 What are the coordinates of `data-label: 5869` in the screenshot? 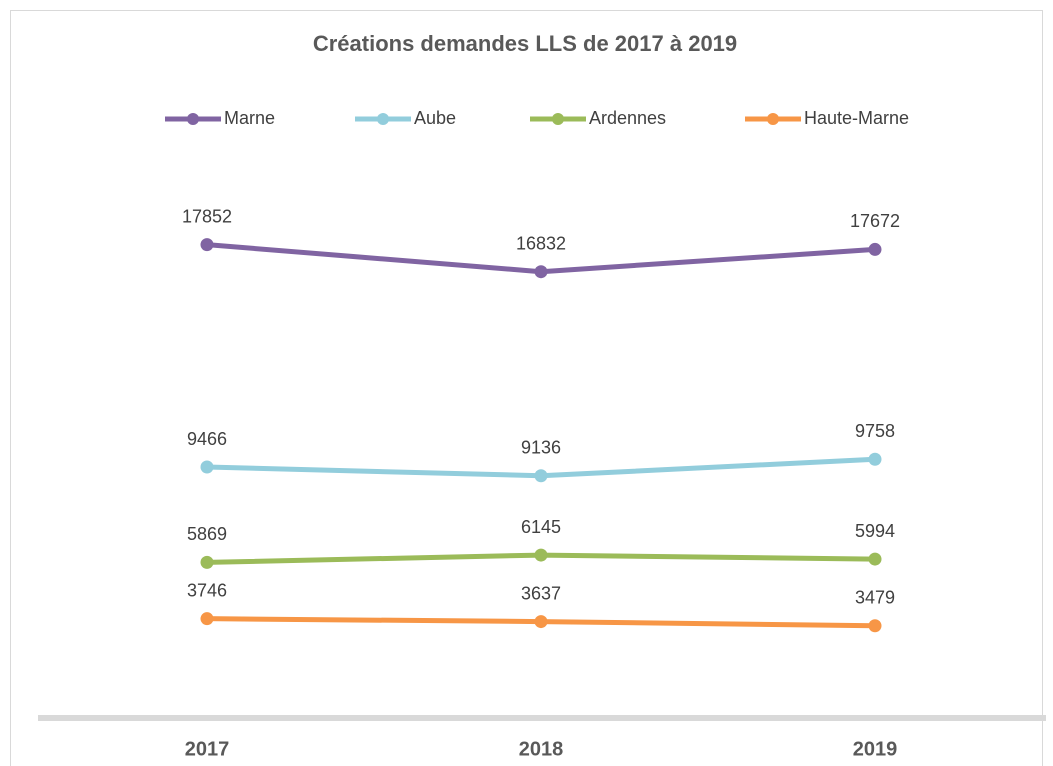 It's located at (207, 534).